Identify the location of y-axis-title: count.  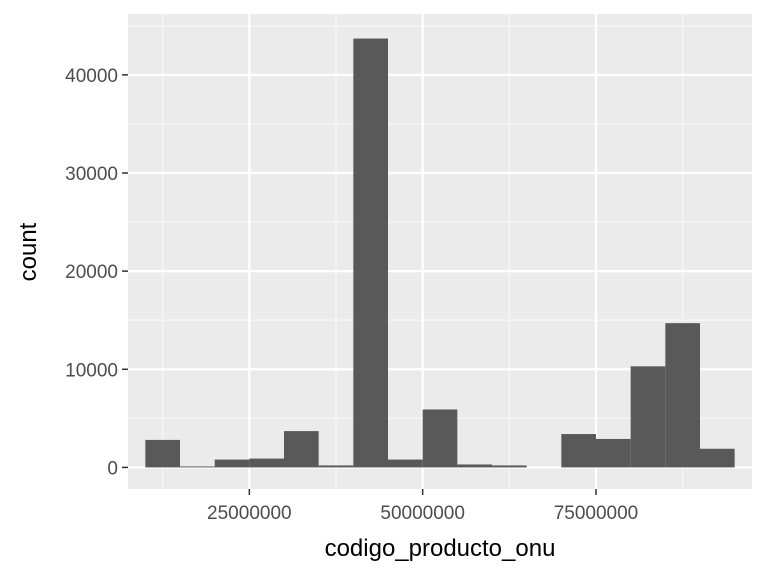
(28, 251).